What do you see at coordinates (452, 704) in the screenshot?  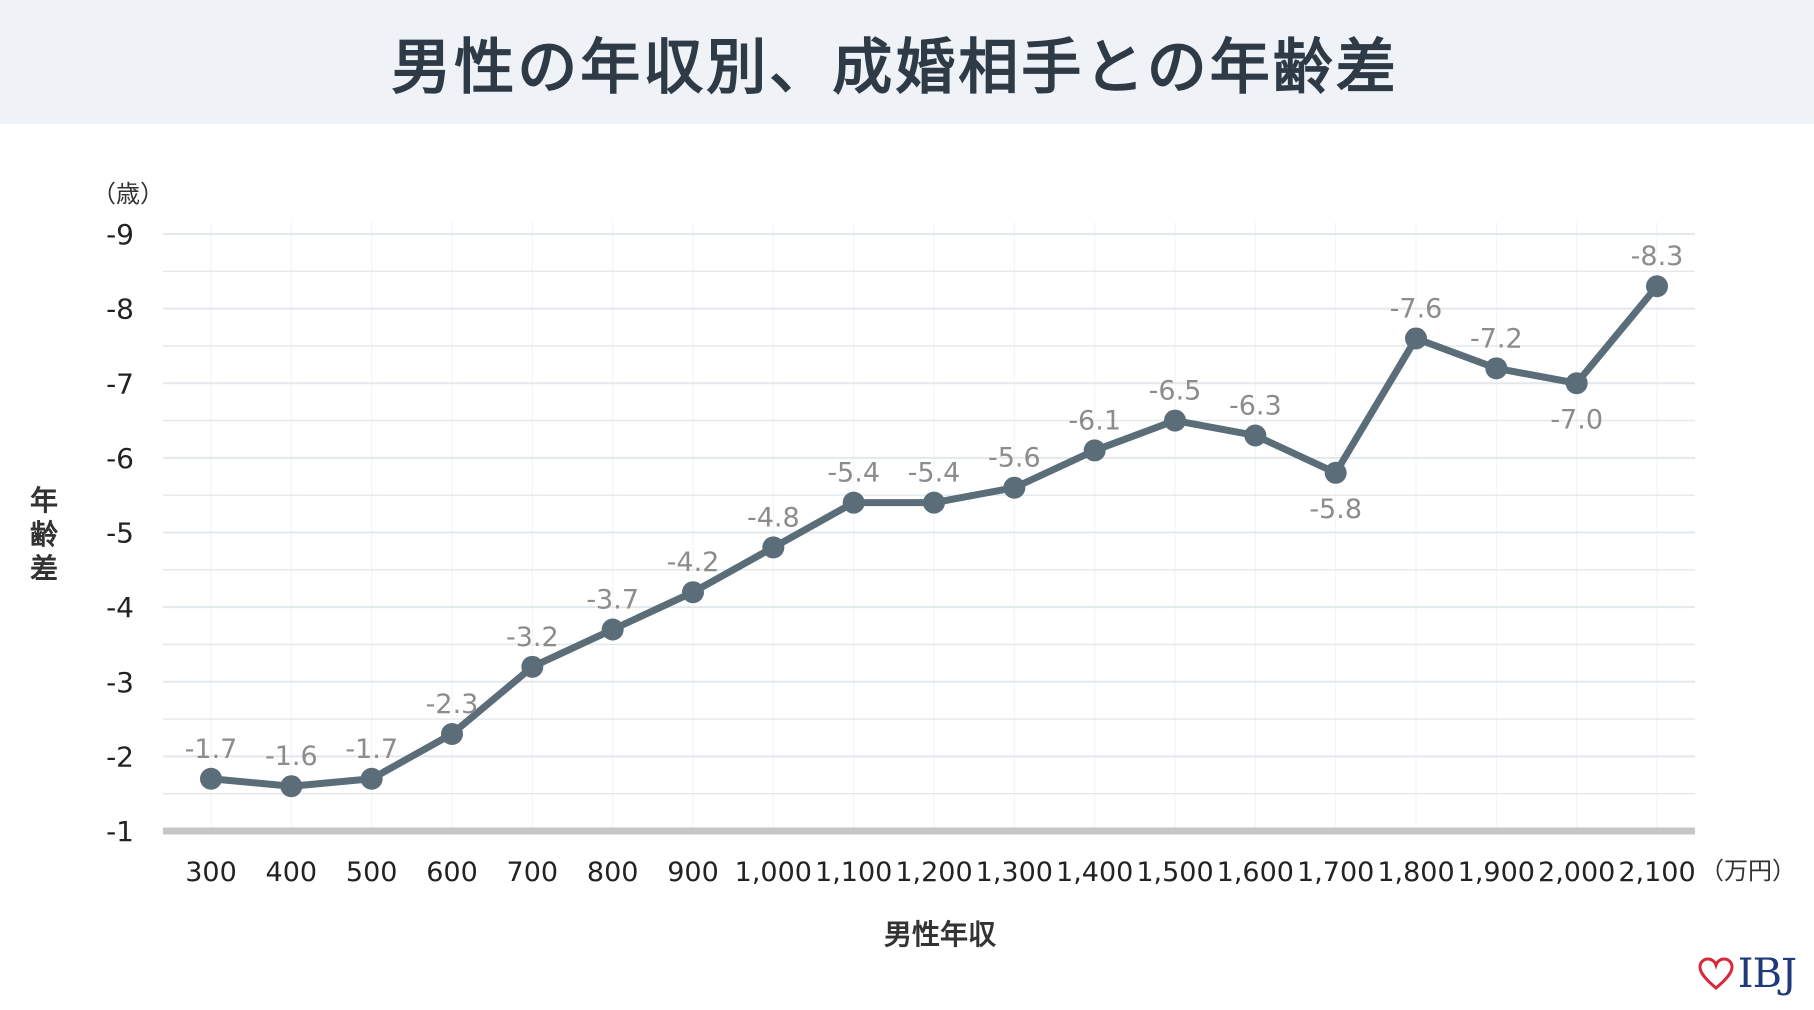 I see `data-label: -2.3` at bounding box center [452, 704].